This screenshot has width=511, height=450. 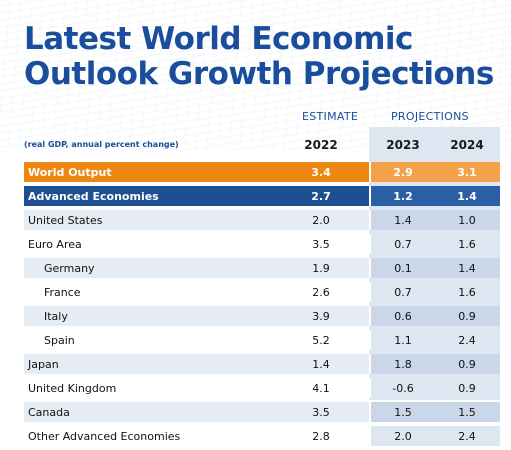 I want to click on value-2022: 5.2, so click(x=321, y=340).